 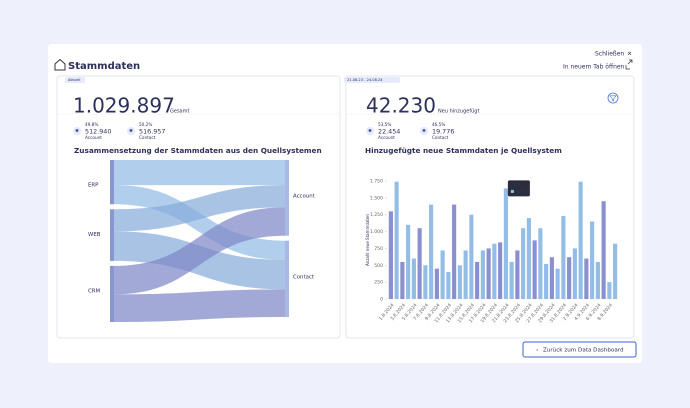 I want to click on tag-text: 21.08.23 - 24.08.24, so click(x=365, y=80).